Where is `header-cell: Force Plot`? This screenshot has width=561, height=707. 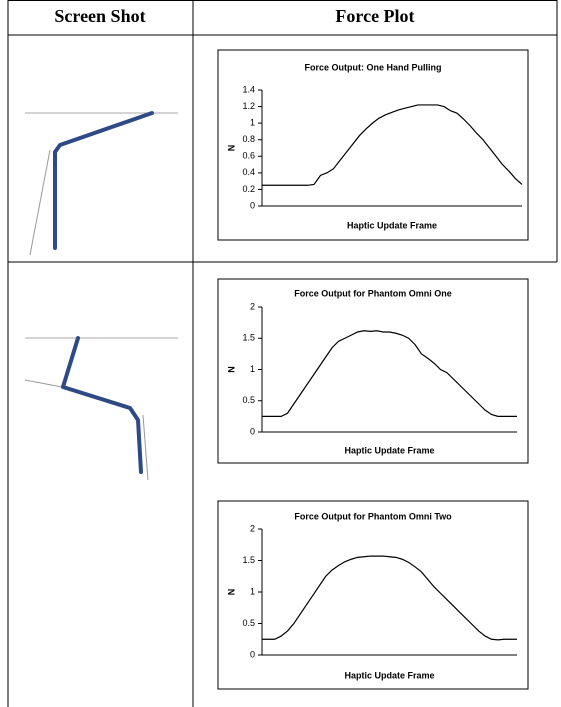
header-cell: Force Plot is located at coordinates (374, 16).